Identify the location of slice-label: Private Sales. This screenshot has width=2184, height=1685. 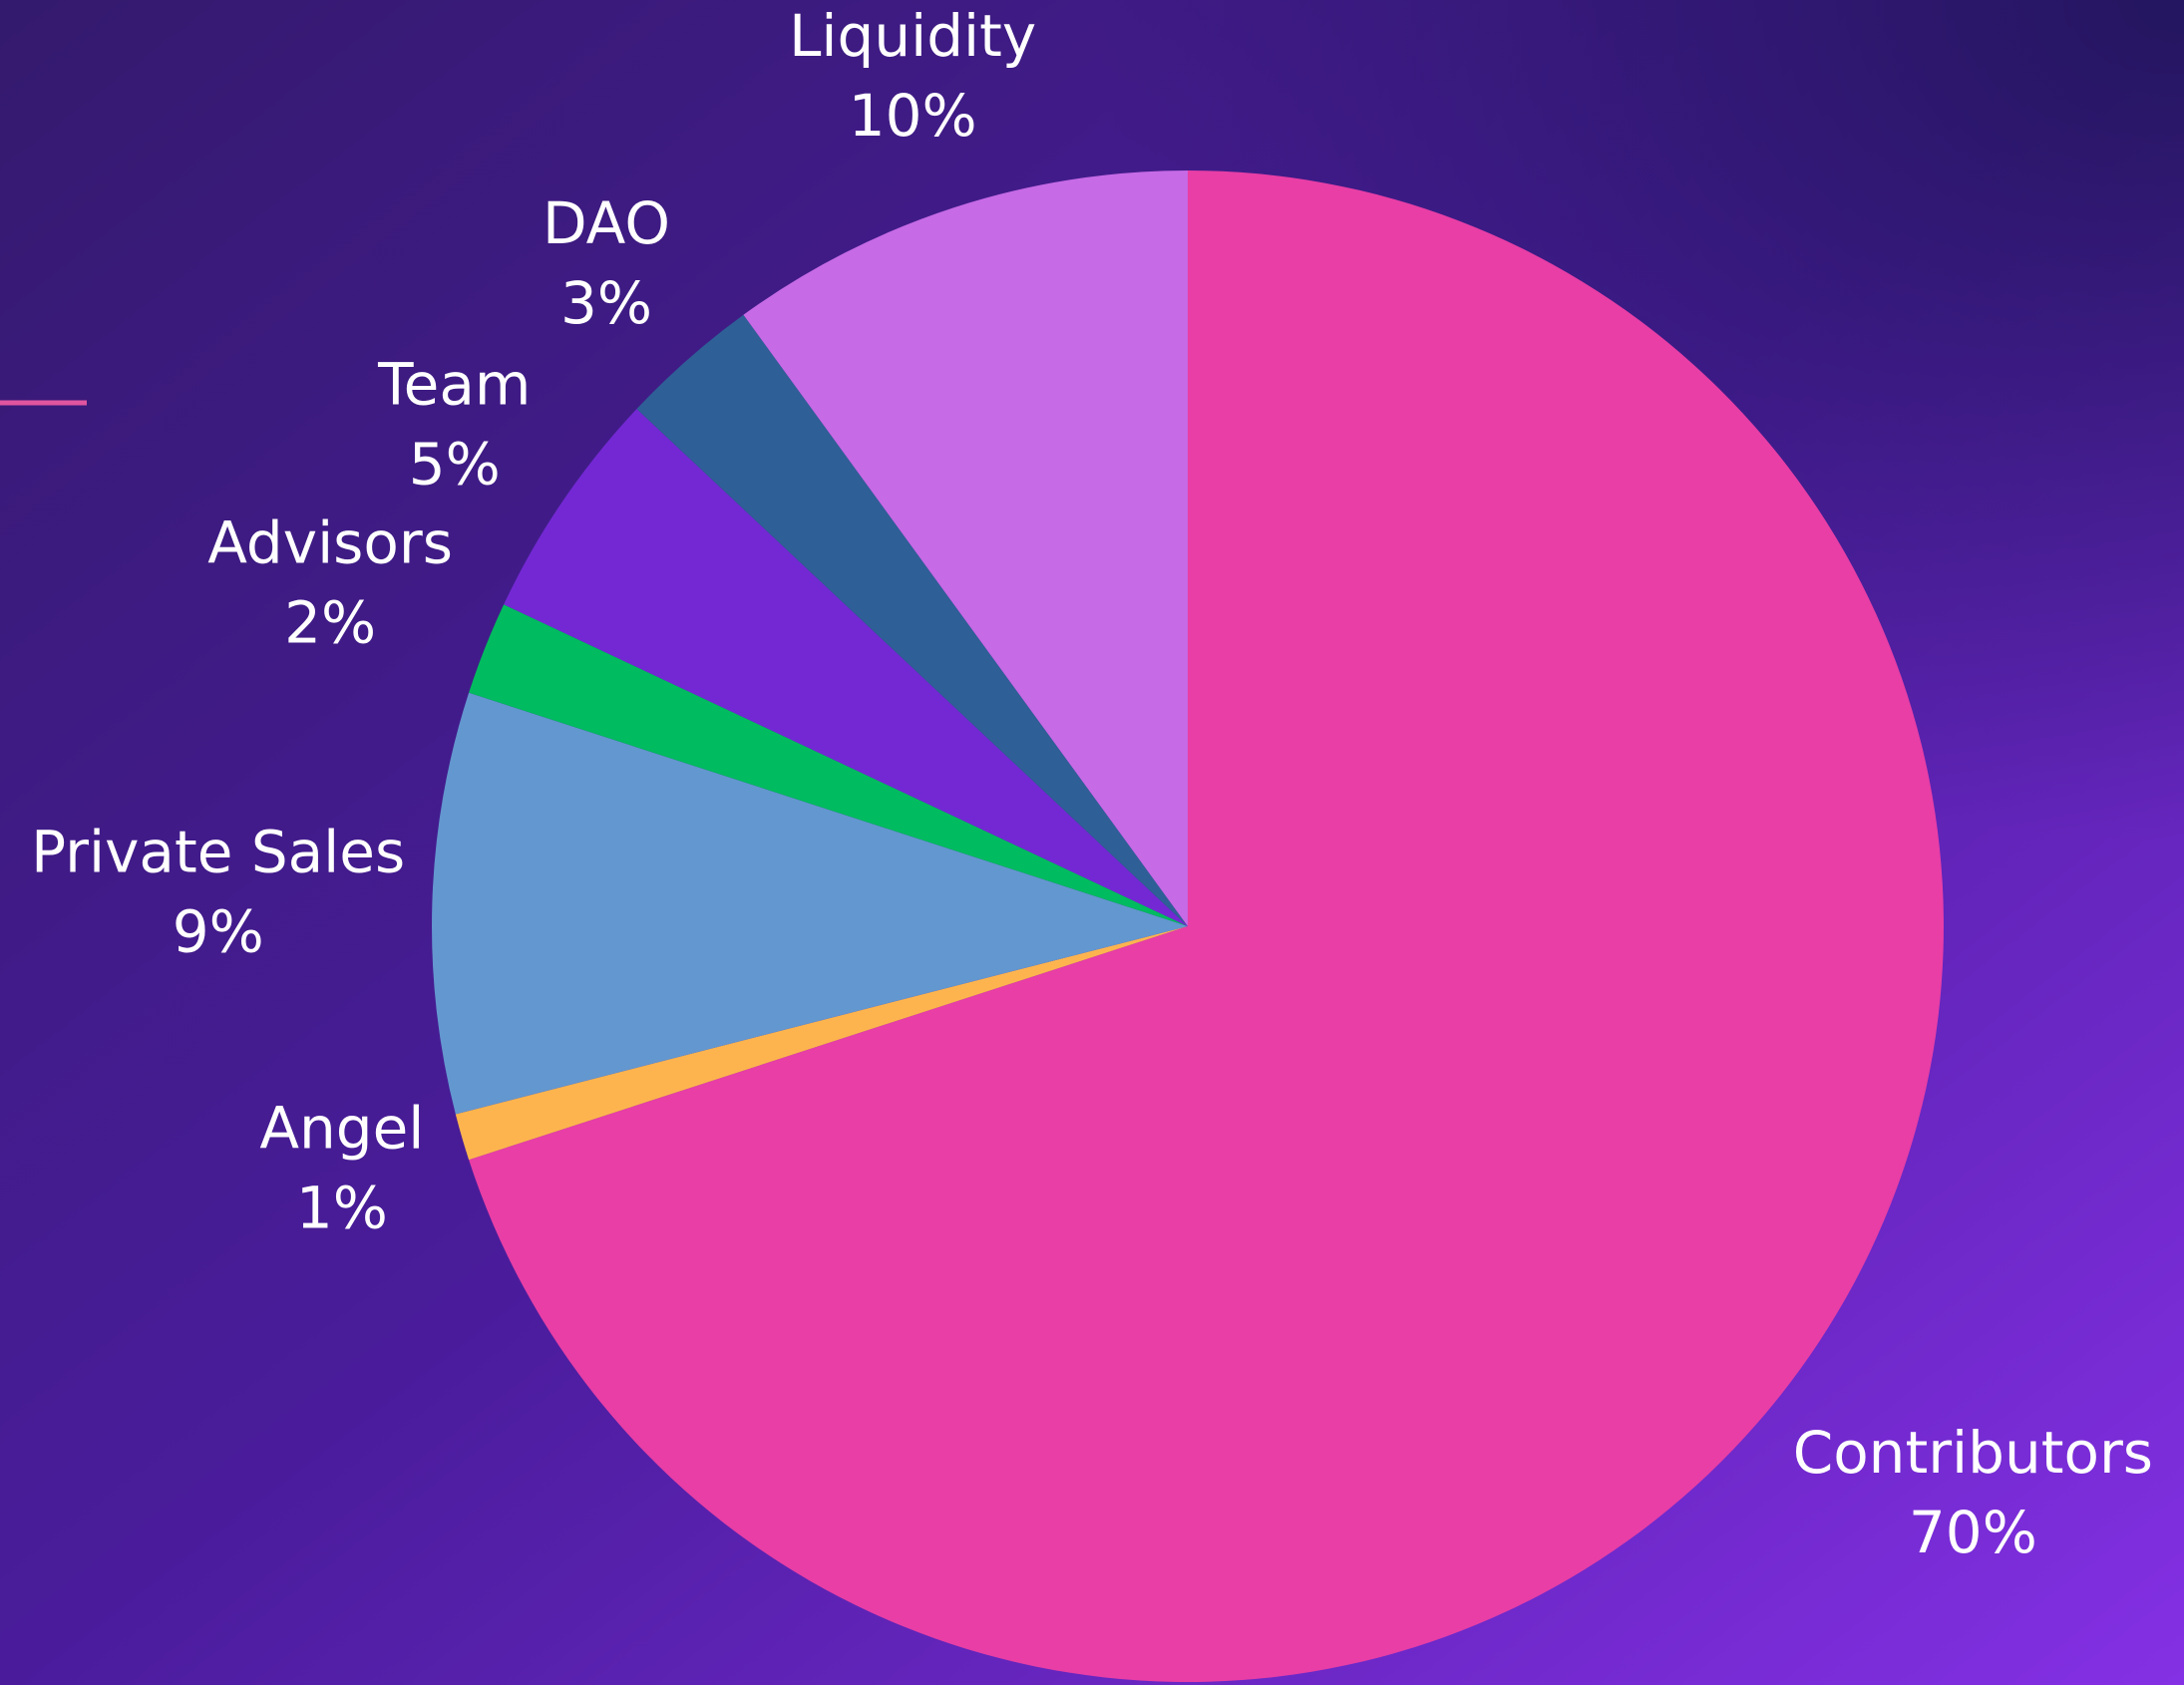
(218, 852).